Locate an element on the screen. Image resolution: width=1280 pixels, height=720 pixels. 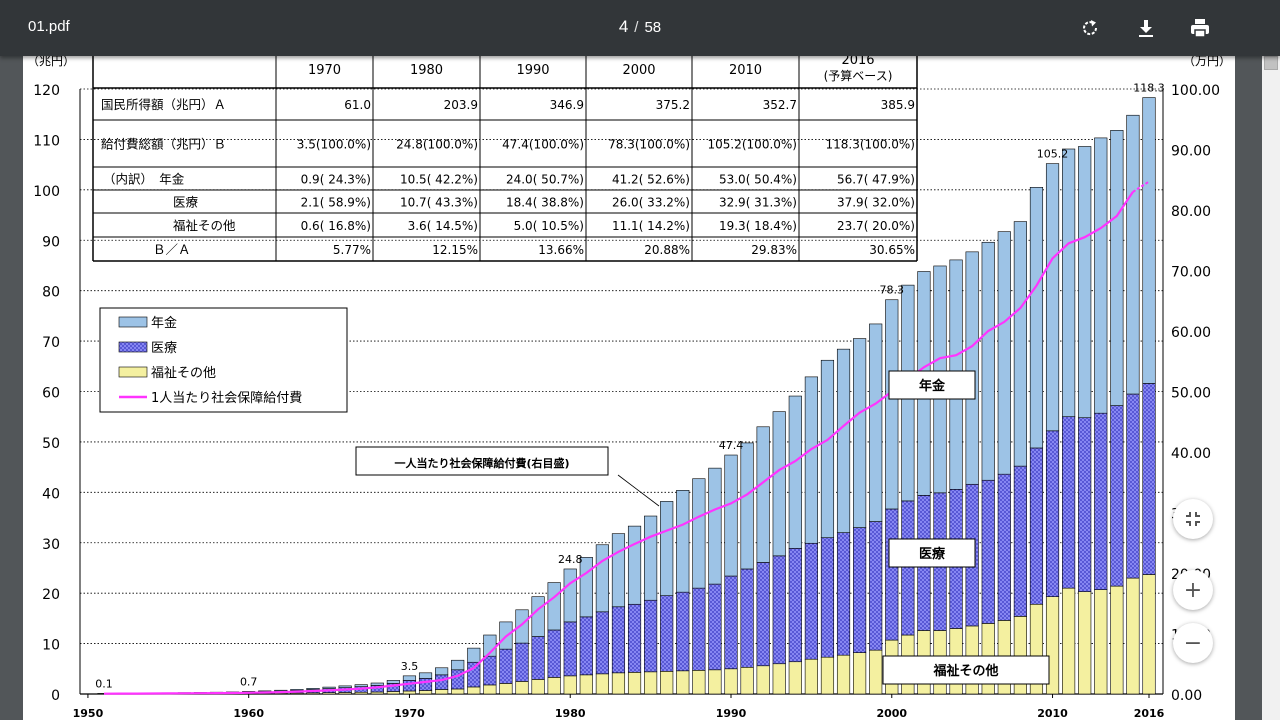
fit-page-button is located at coordinates (1193, 519).